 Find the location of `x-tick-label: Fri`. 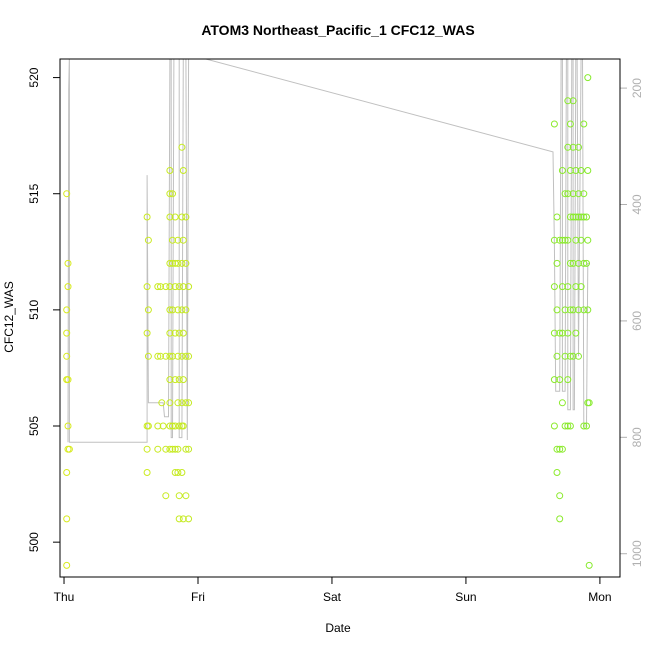

x-tick-label: Fri is located at coordinates (198, 597).